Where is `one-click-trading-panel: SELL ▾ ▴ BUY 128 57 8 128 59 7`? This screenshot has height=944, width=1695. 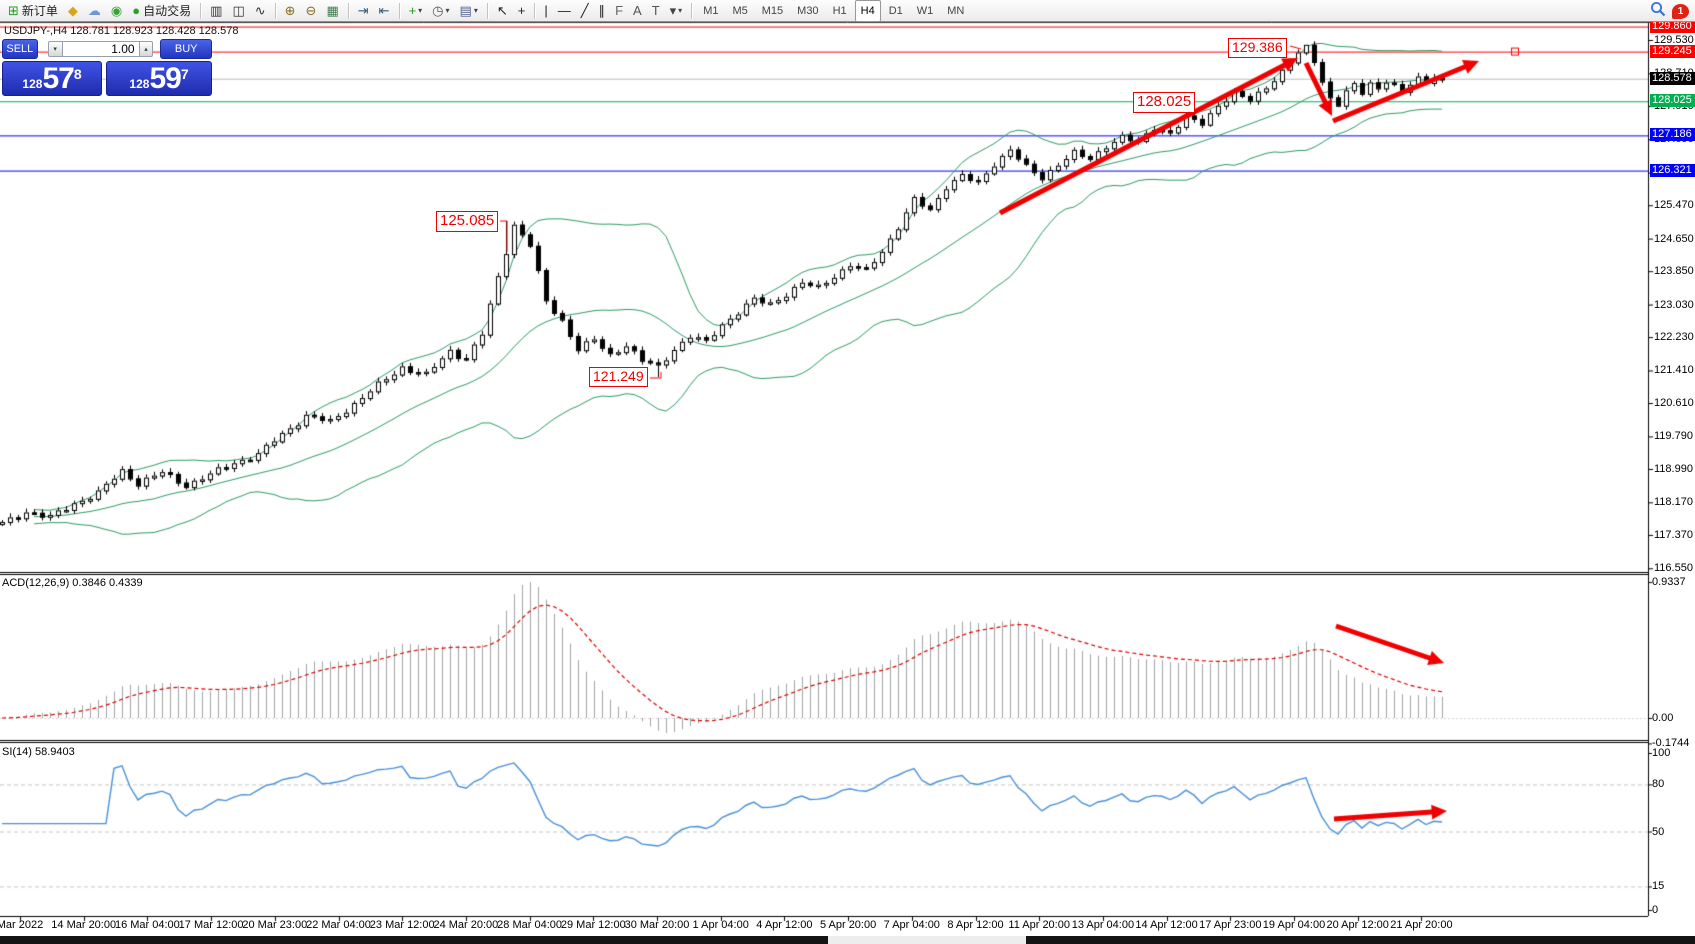 one-click-trading-panel: SELL ▾ ▴ BUY 128 57 8 128 59 7 is located at coordinates (107, 67).